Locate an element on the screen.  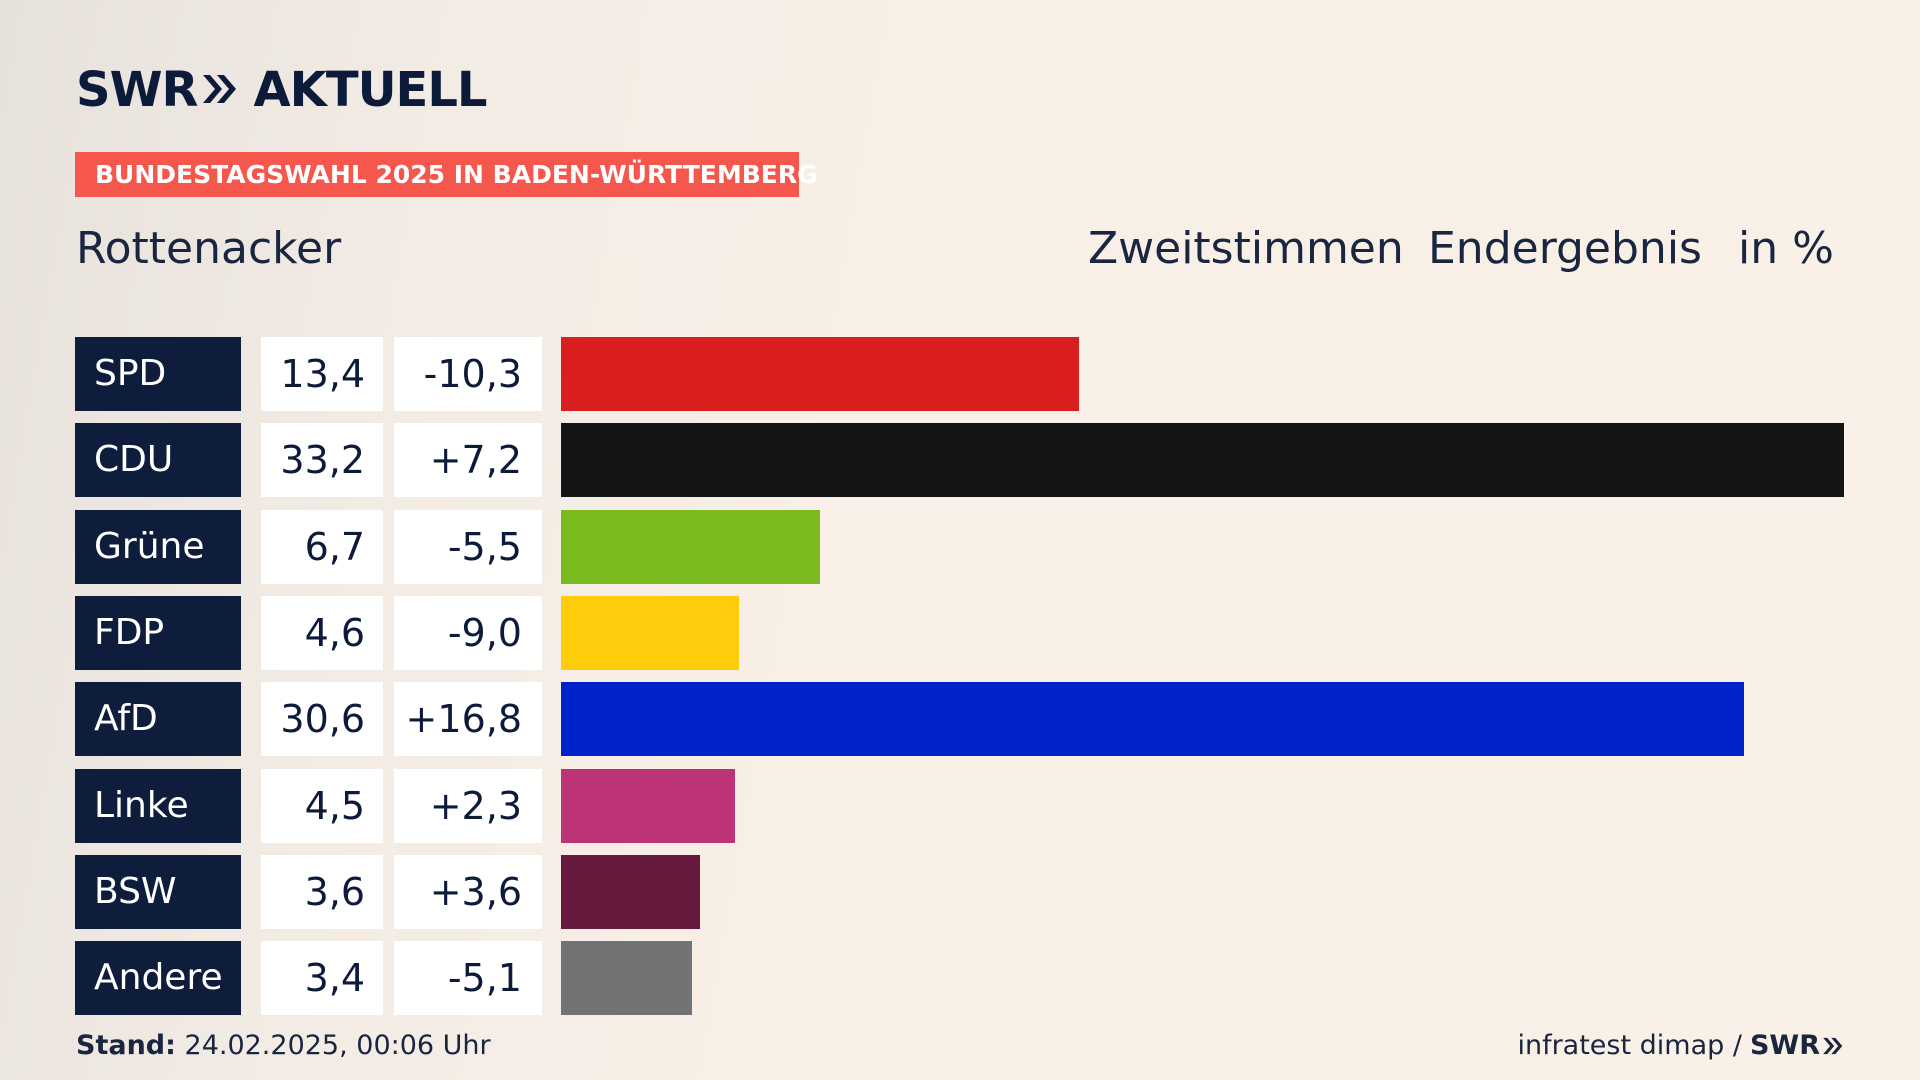
party-label: CDU is located at coordinates (158, 460).